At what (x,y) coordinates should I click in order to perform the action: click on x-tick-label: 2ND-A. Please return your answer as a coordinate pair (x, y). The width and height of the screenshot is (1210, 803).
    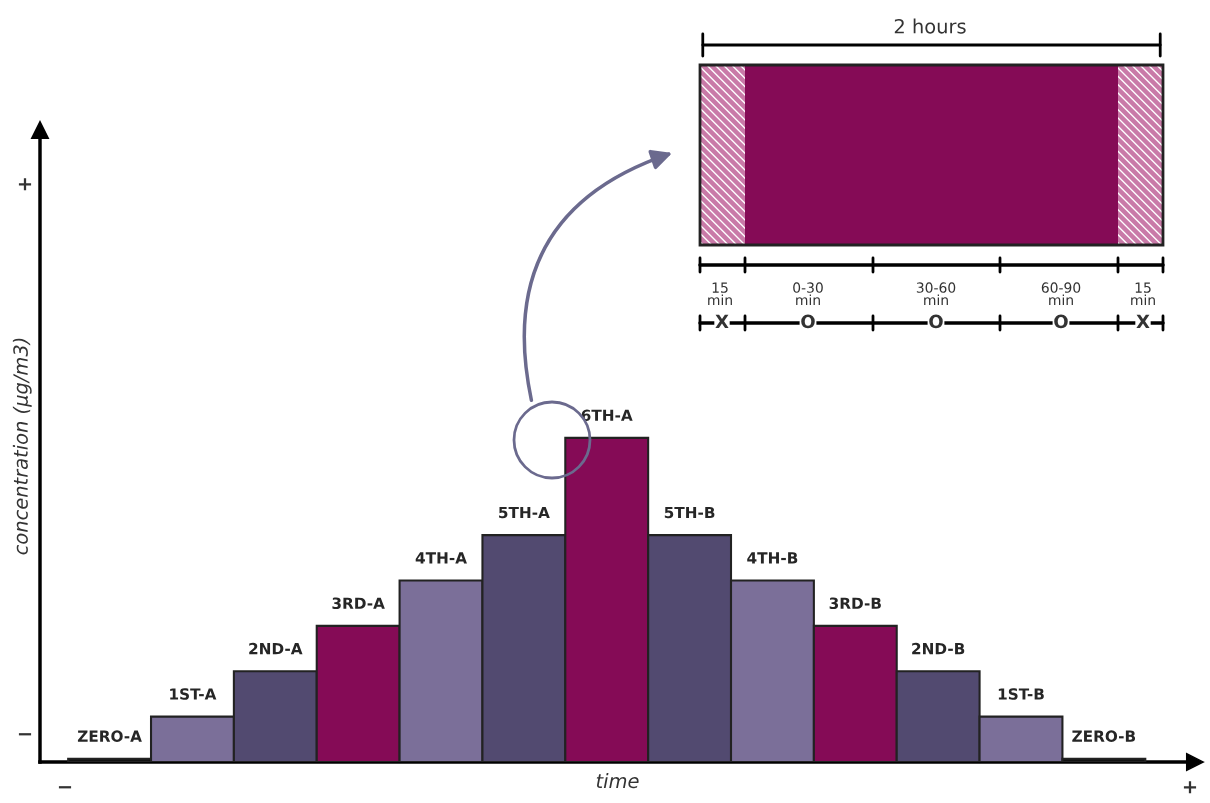
    Looking at the image, I should click on (276, 648).